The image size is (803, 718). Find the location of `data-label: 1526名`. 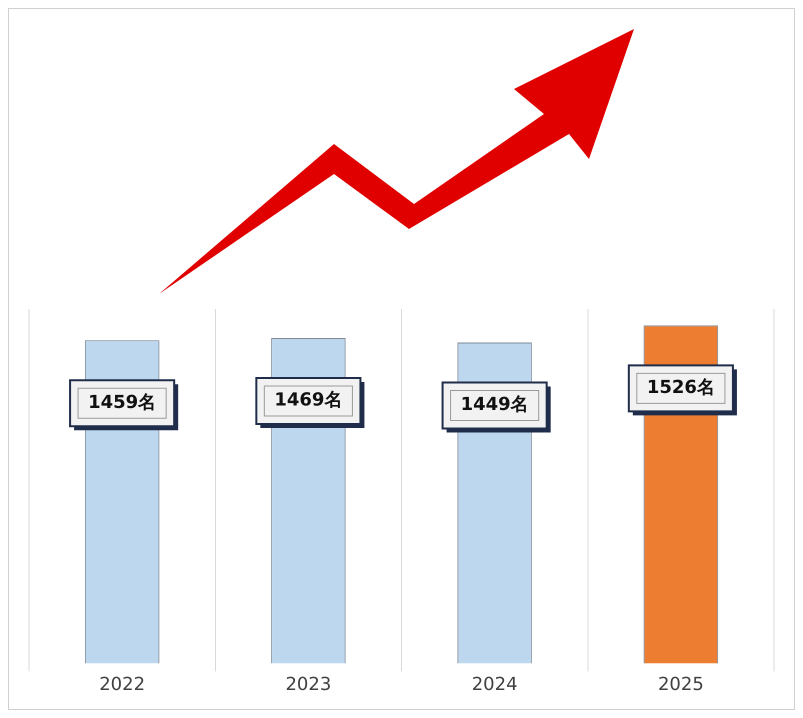

data-label: 1526名 is located at coordinates (680, 387).